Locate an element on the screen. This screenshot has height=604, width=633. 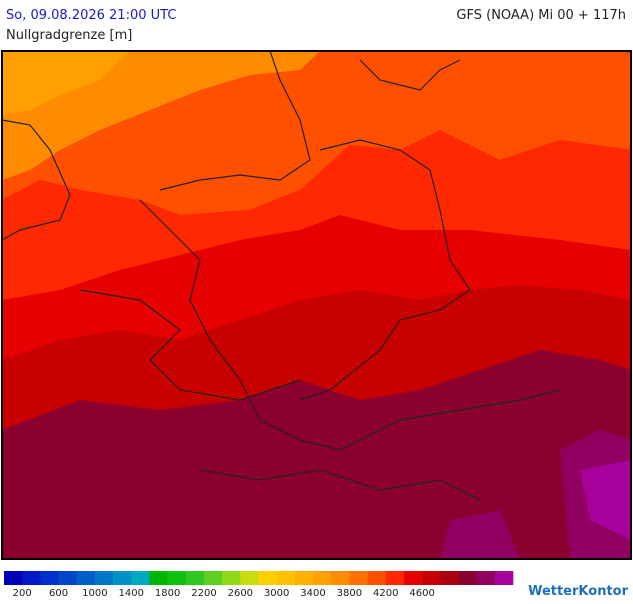
legend-label: 1800 is located at coordinates (167, 593).